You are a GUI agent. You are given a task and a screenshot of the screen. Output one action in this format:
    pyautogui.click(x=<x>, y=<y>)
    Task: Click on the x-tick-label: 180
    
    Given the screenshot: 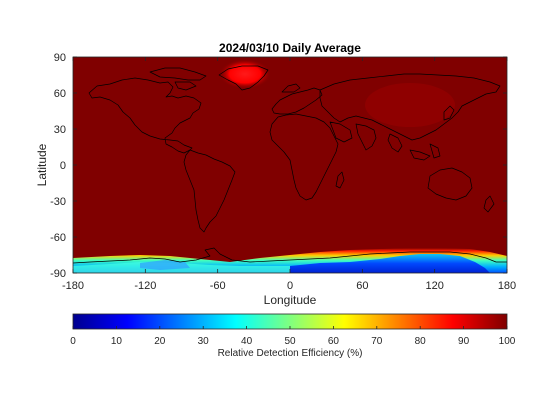 What is the action you would take?
    pyautogui.click(x=507, y=286)
    